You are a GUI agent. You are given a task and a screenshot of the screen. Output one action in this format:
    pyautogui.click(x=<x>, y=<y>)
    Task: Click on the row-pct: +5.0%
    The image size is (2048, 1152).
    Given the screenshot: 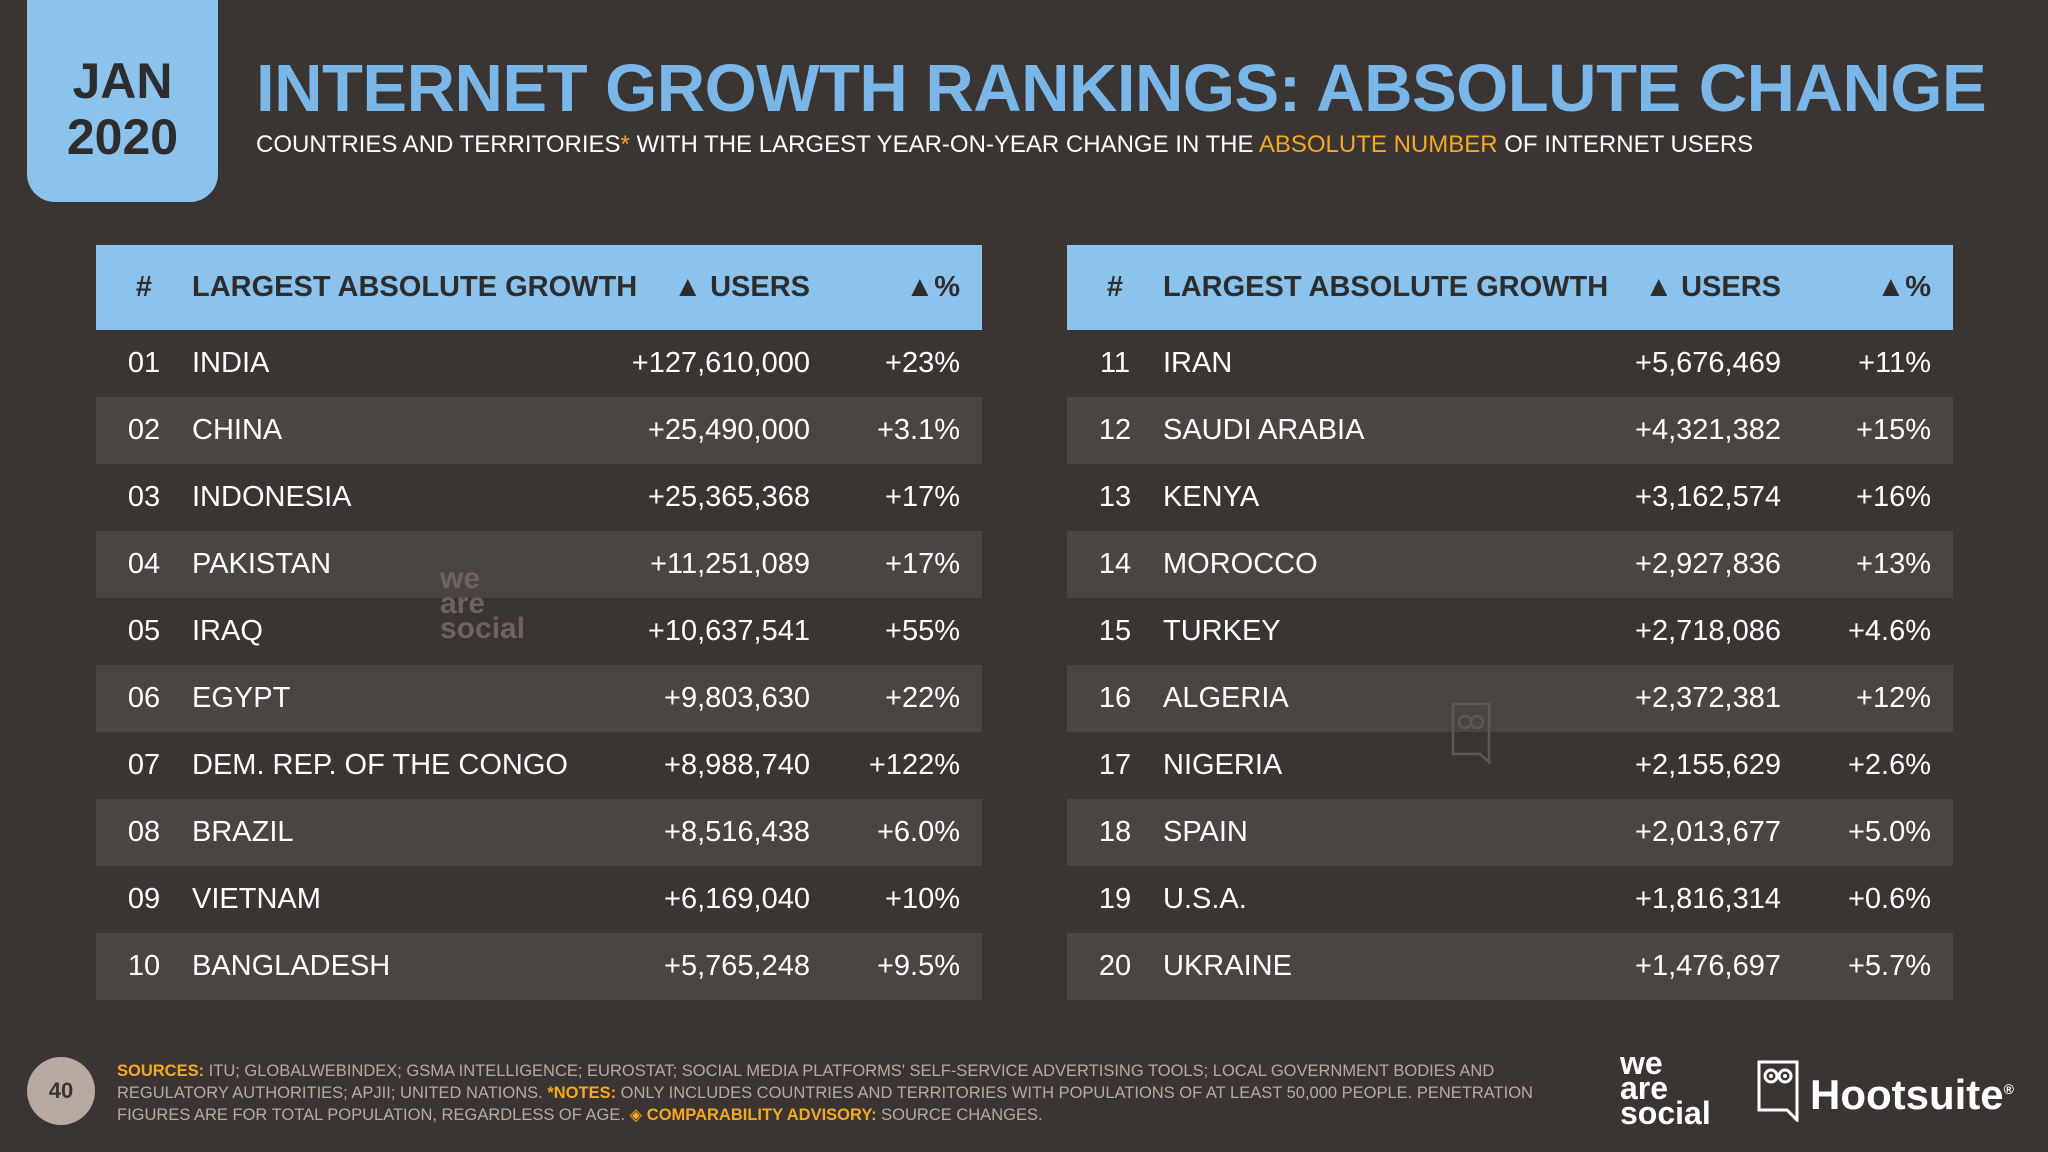 What is the action you would take?
    pyautogui.click(x=1867, y=832)
    